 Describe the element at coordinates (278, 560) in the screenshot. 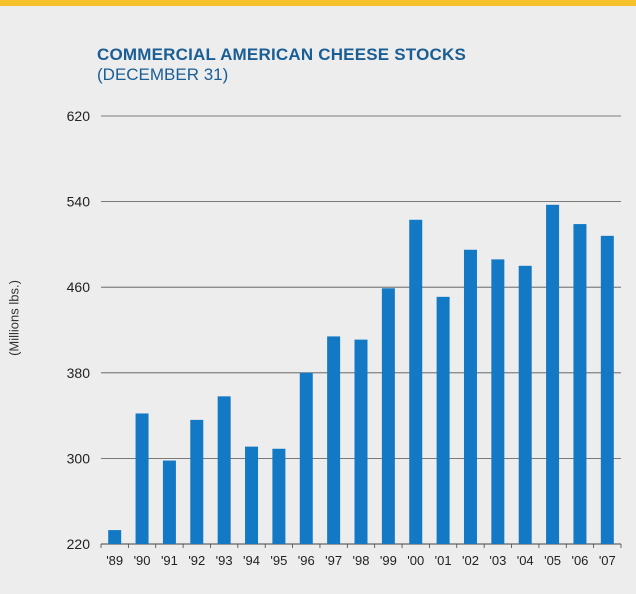

I see `x-tick-label-6: '95` at that location.